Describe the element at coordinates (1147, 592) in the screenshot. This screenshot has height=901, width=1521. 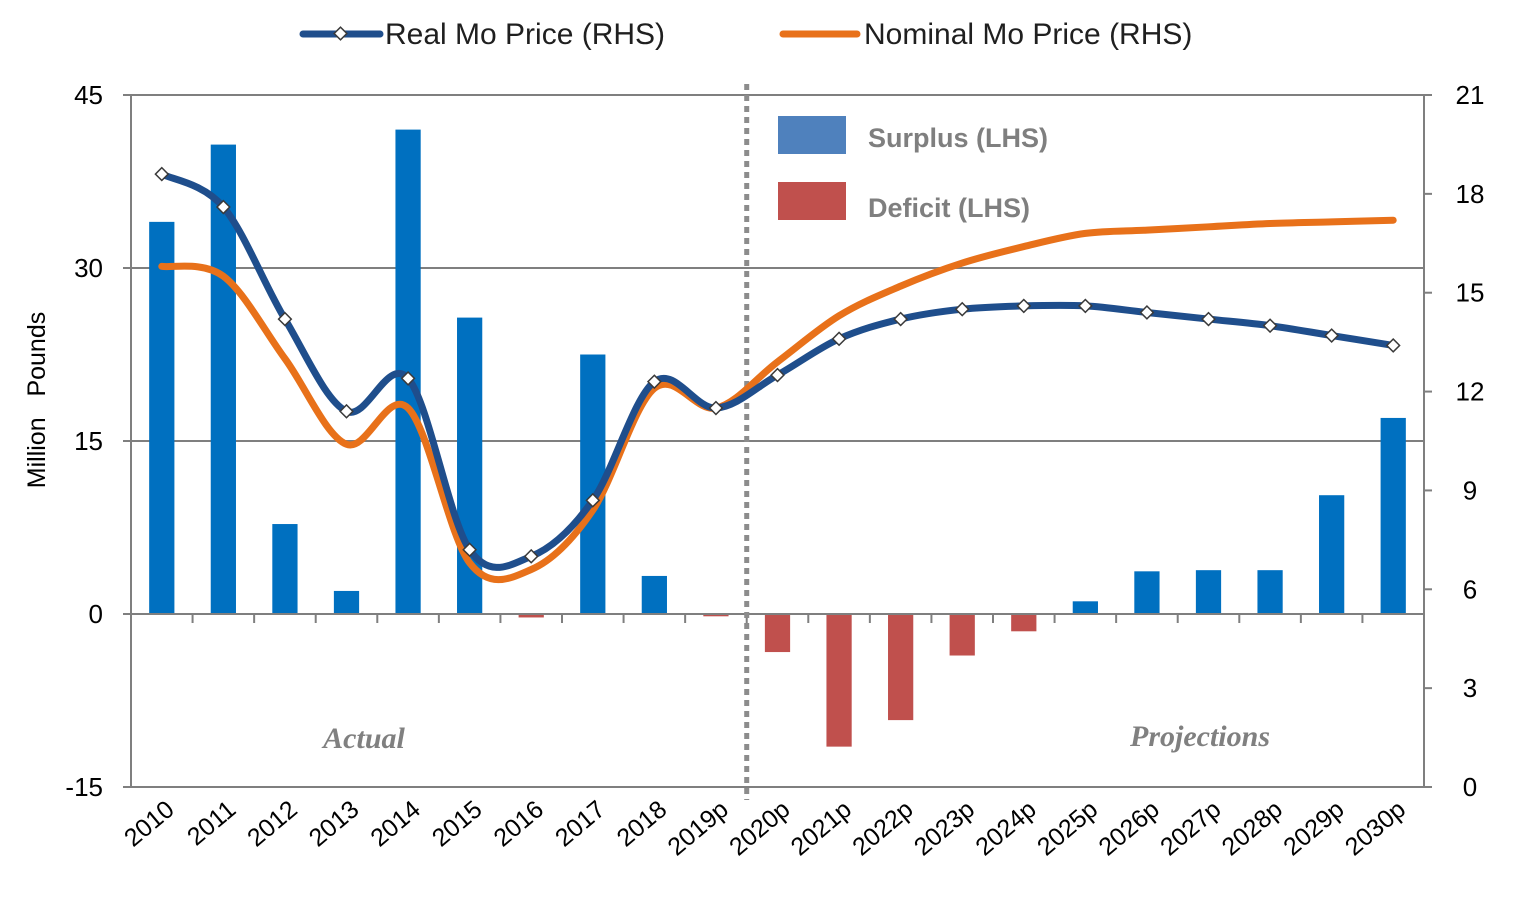
I see `surplus-bar-2026p` at that location.